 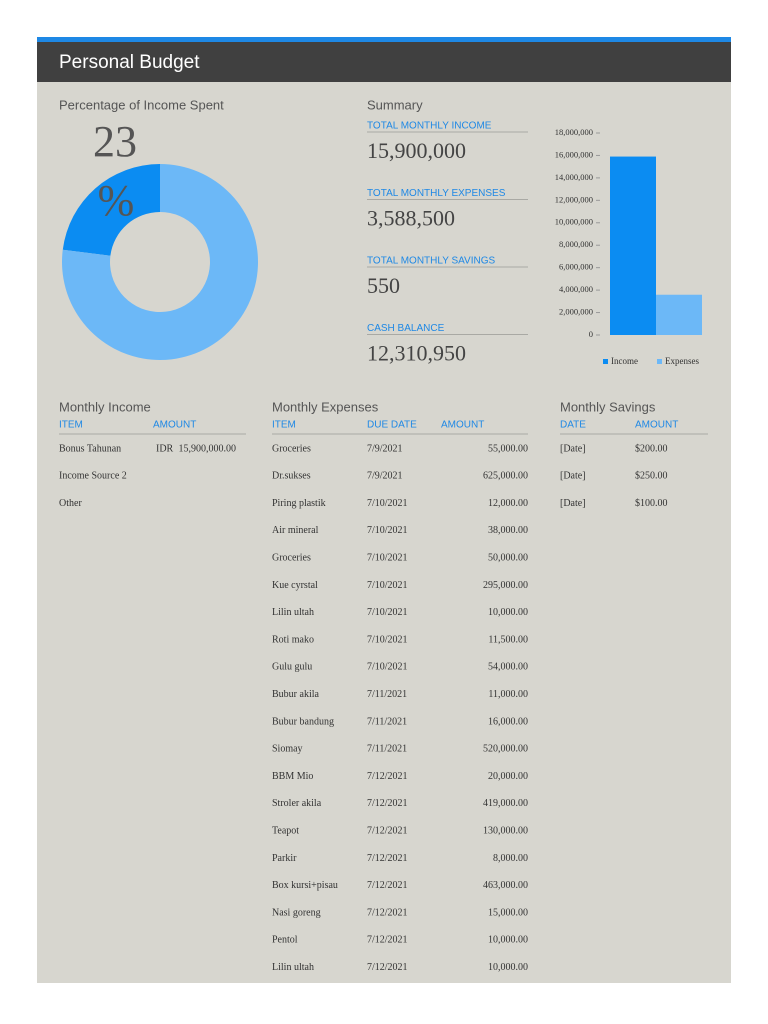 I want to click on cell: Roti mako, so click(x=293, y=639).